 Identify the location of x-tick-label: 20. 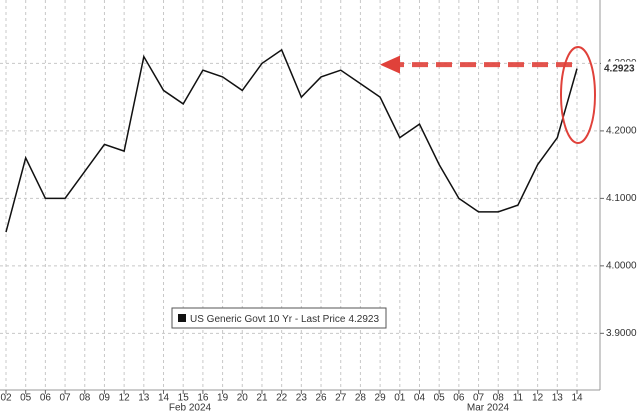
(243, 398).